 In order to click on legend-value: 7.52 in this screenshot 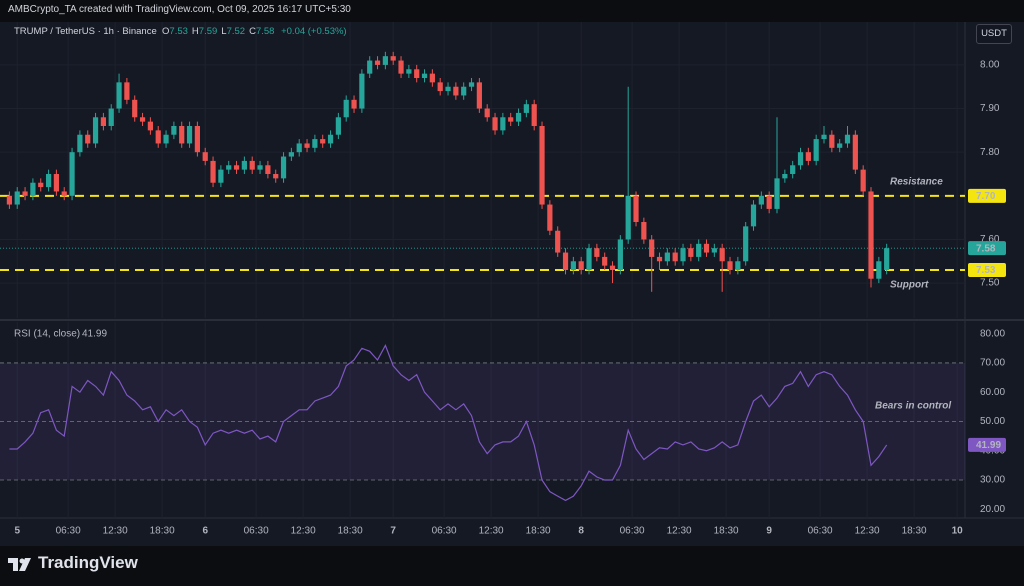, I will do `click(236, 31)`.